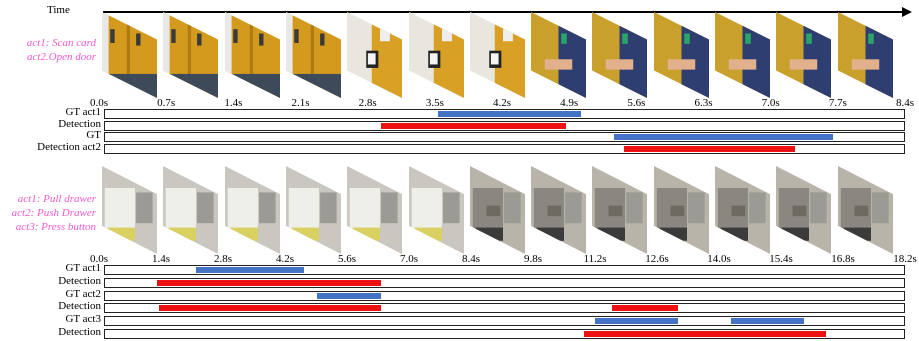 The height and width of the screenshot is (341, 919). What do you see at coordinates (569, 103) in the screenshot?
I see `time-tick-label: 4.9s` at bounding box center [569, 103].